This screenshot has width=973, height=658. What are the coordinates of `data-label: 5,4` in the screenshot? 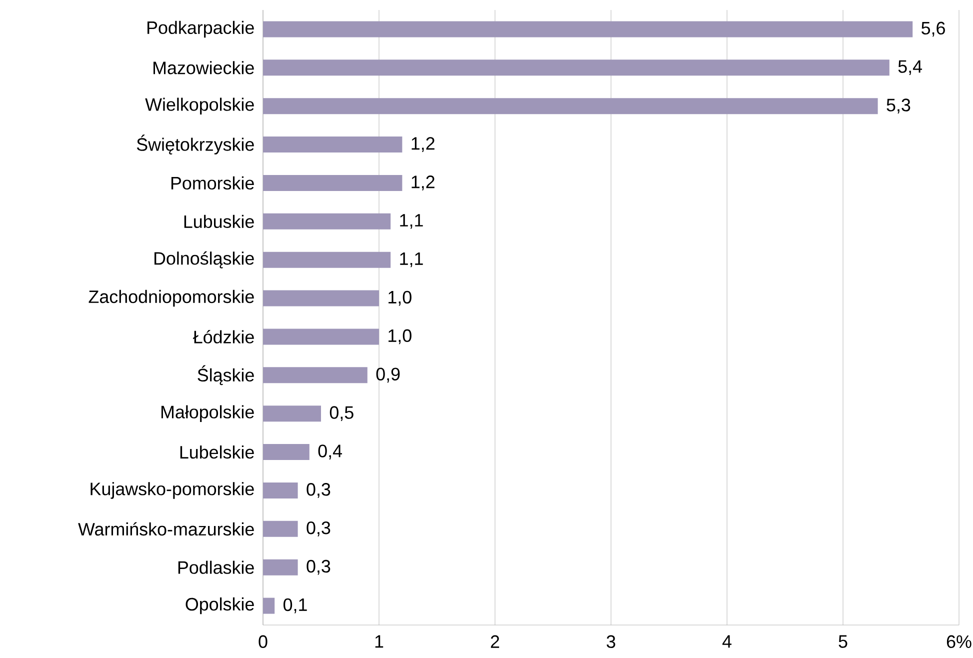 It's located at (910, 67).